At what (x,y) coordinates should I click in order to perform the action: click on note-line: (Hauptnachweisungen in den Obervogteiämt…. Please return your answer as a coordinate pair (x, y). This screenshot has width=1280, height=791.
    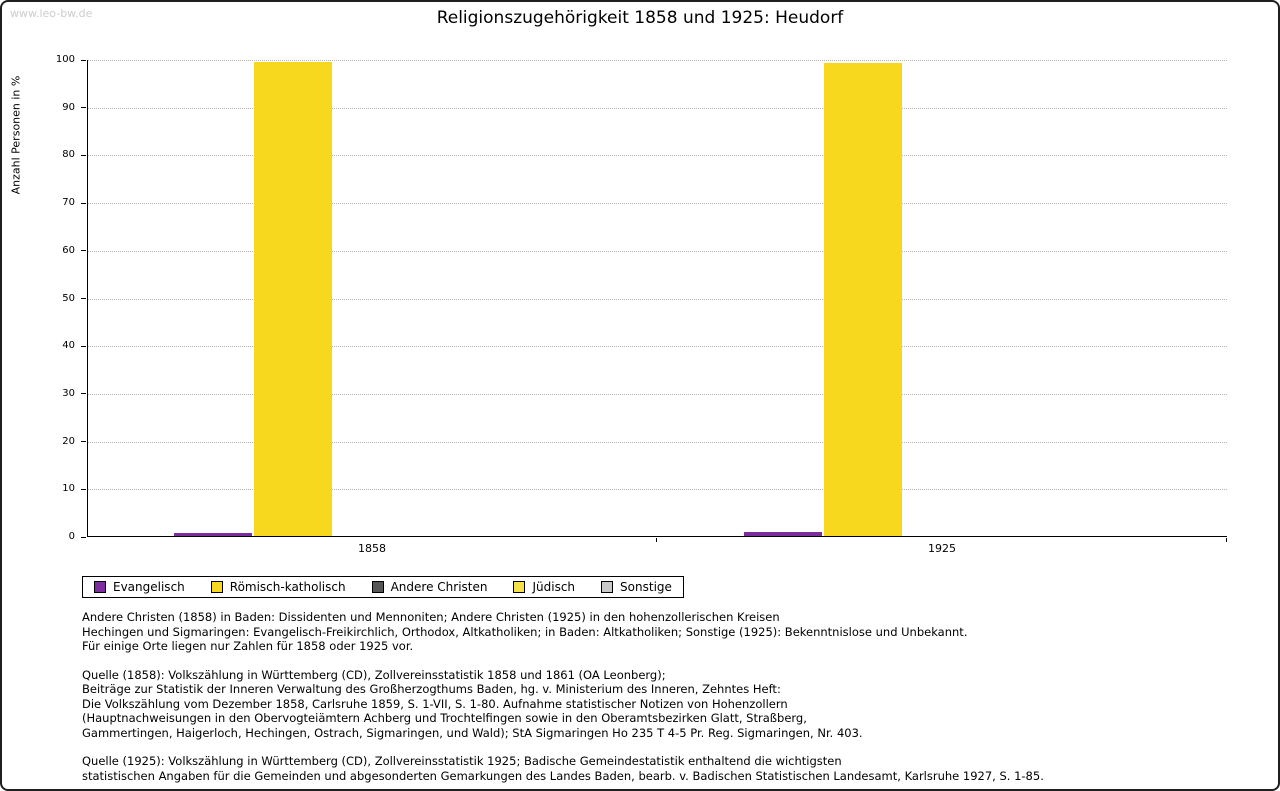
    Looking at the image, I should click on (444, 718).